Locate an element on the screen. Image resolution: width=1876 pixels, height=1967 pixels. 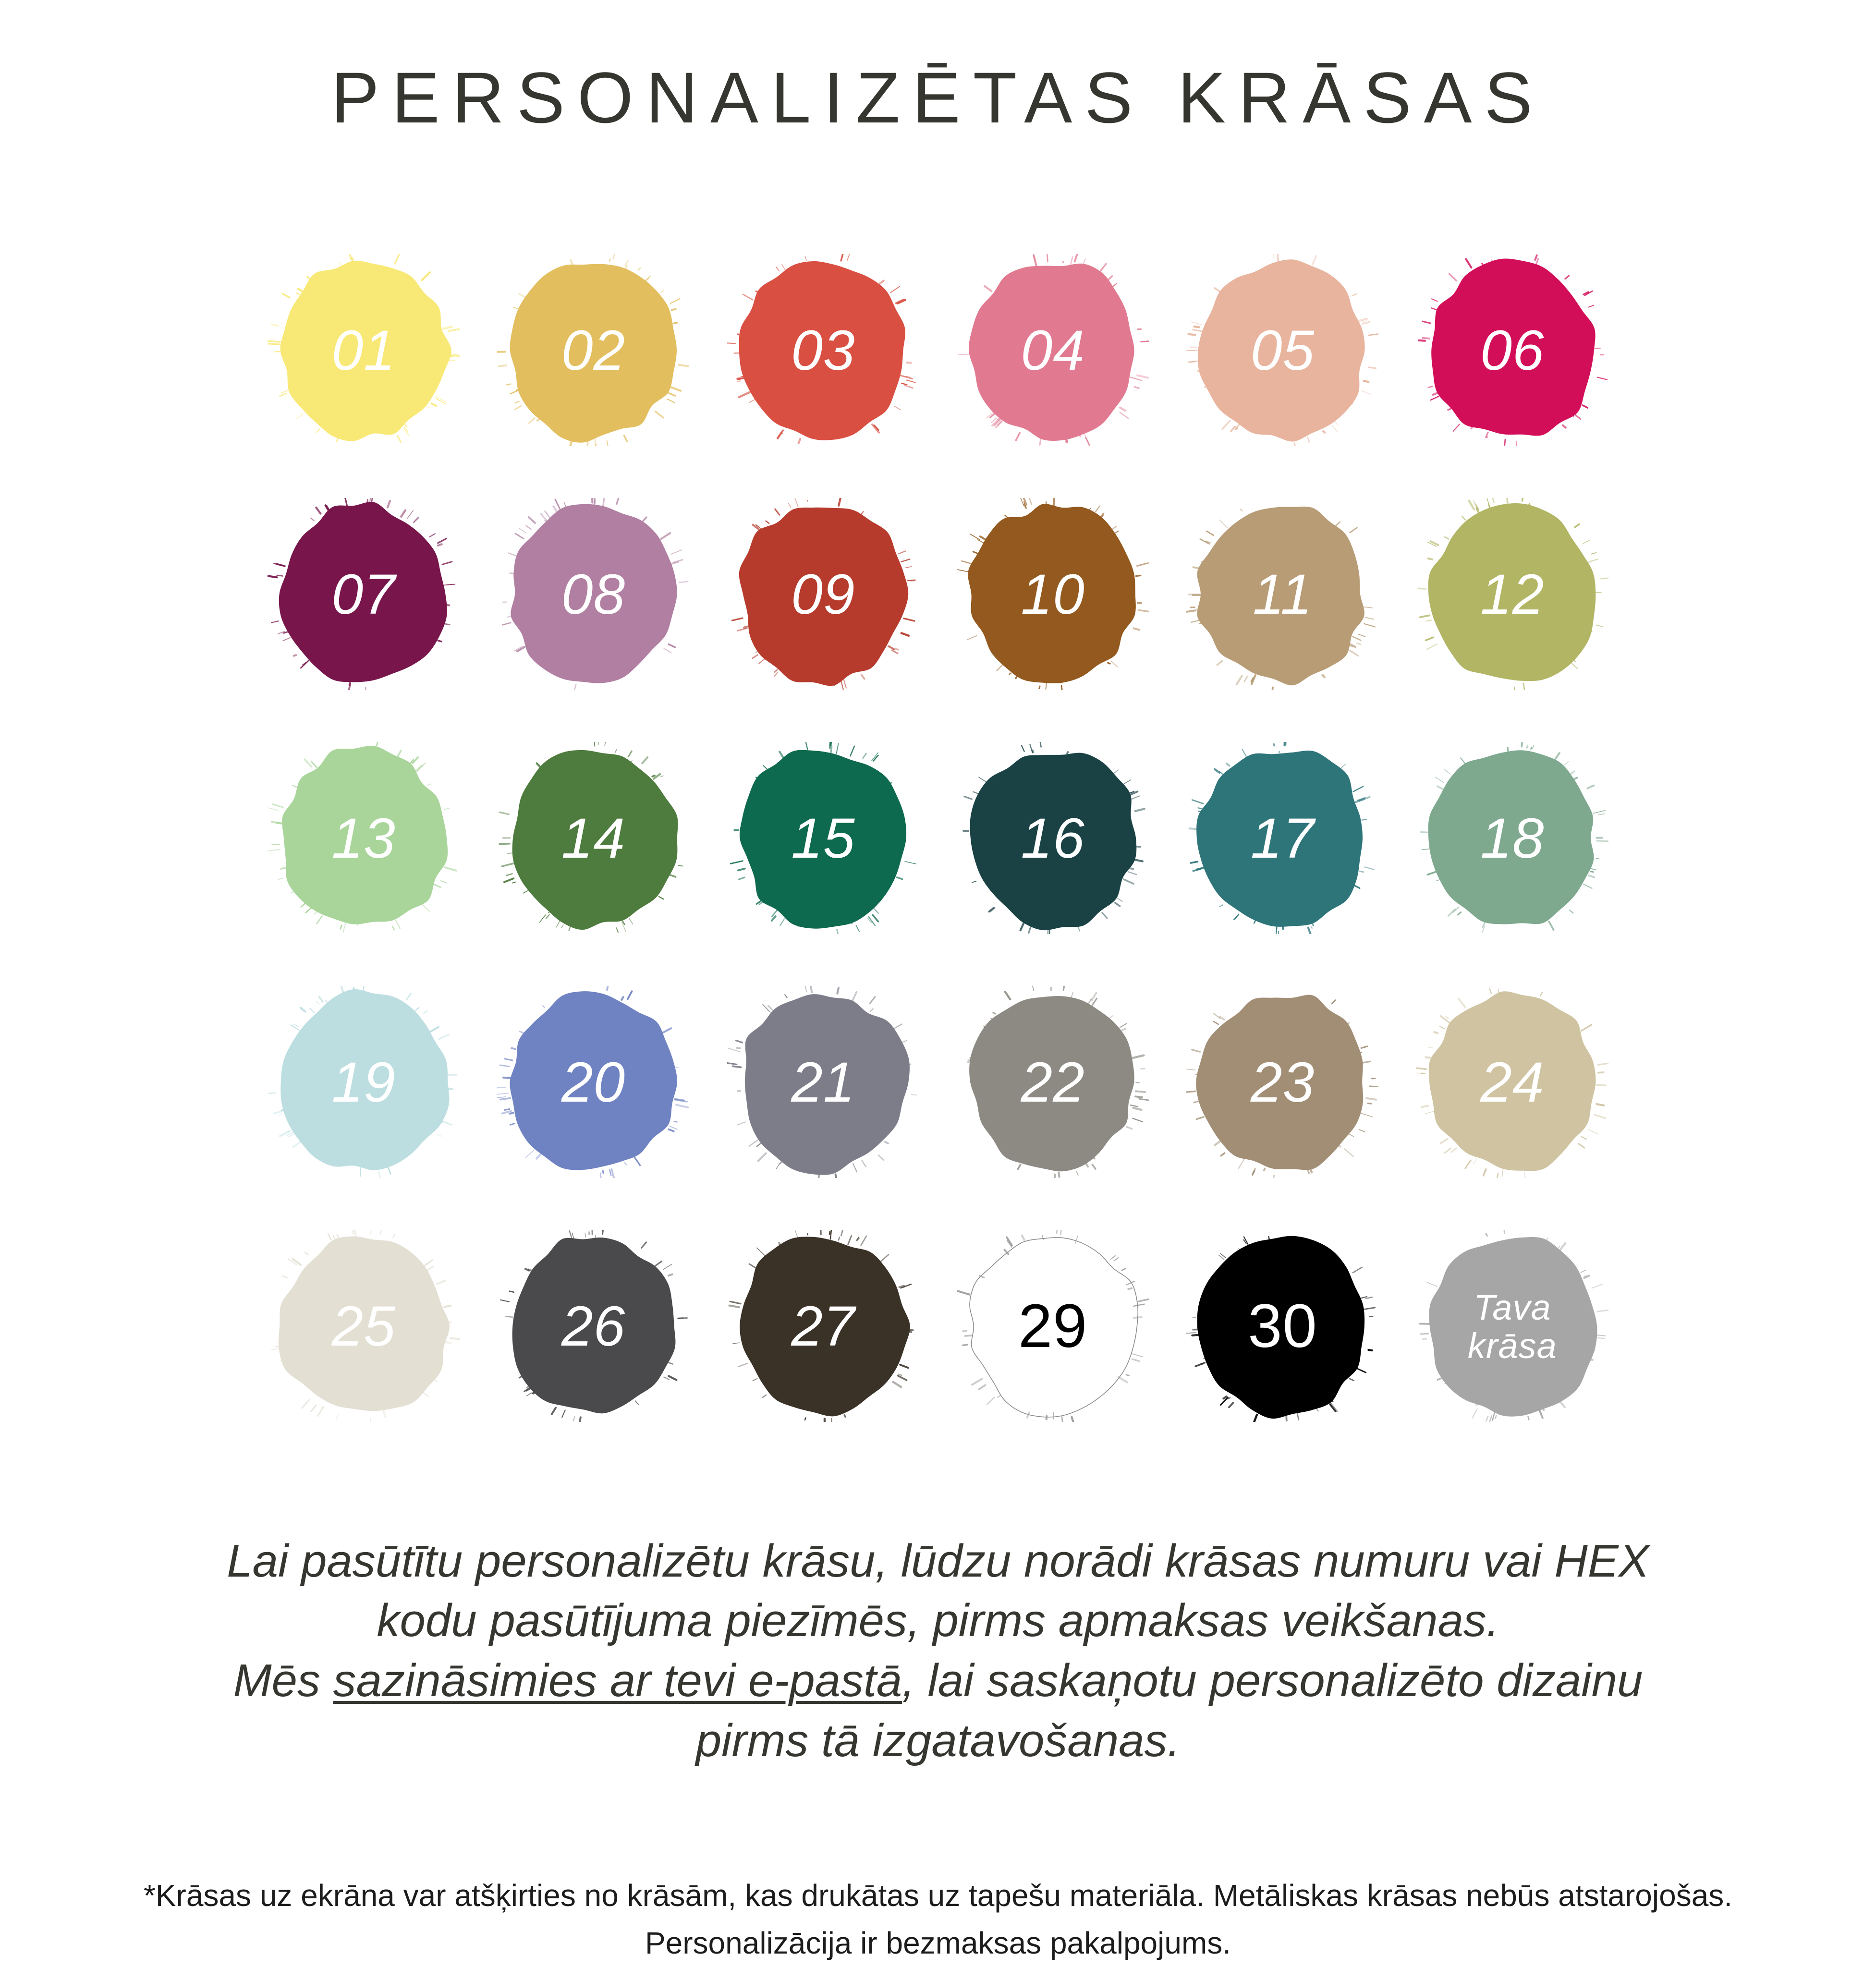
color-swatch: 03 is located at coordinates (823, 350).